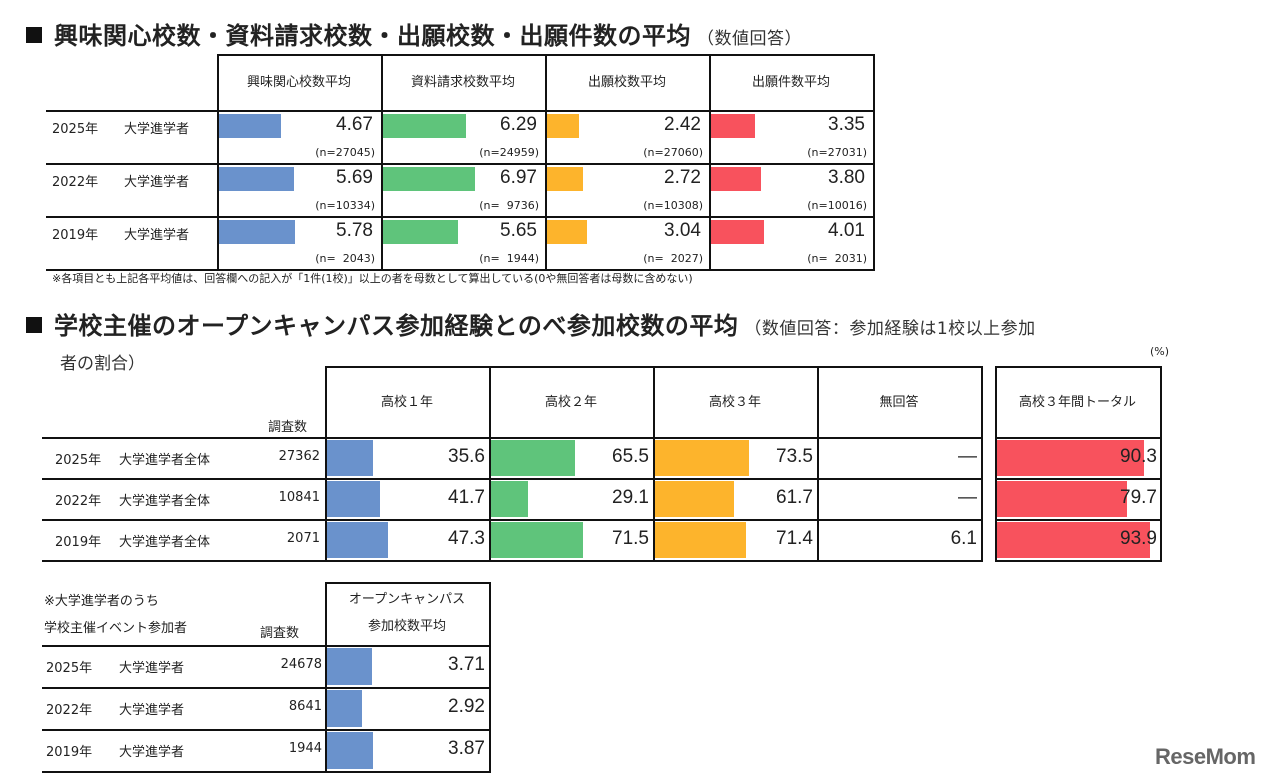 Image resolution: width=1265 pixels, height=781 pixels. What do you see at coordinates (69, 710) in the screenshot?
I see `row-year: 2022年` at bounding box center [69, 710].